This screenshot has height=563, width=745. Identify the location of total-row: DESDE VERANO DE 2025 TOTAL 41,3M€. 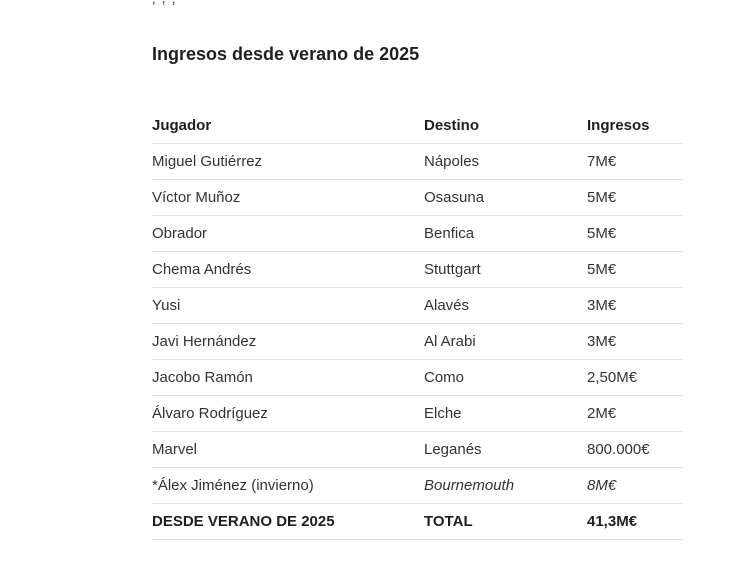
(417, 521).